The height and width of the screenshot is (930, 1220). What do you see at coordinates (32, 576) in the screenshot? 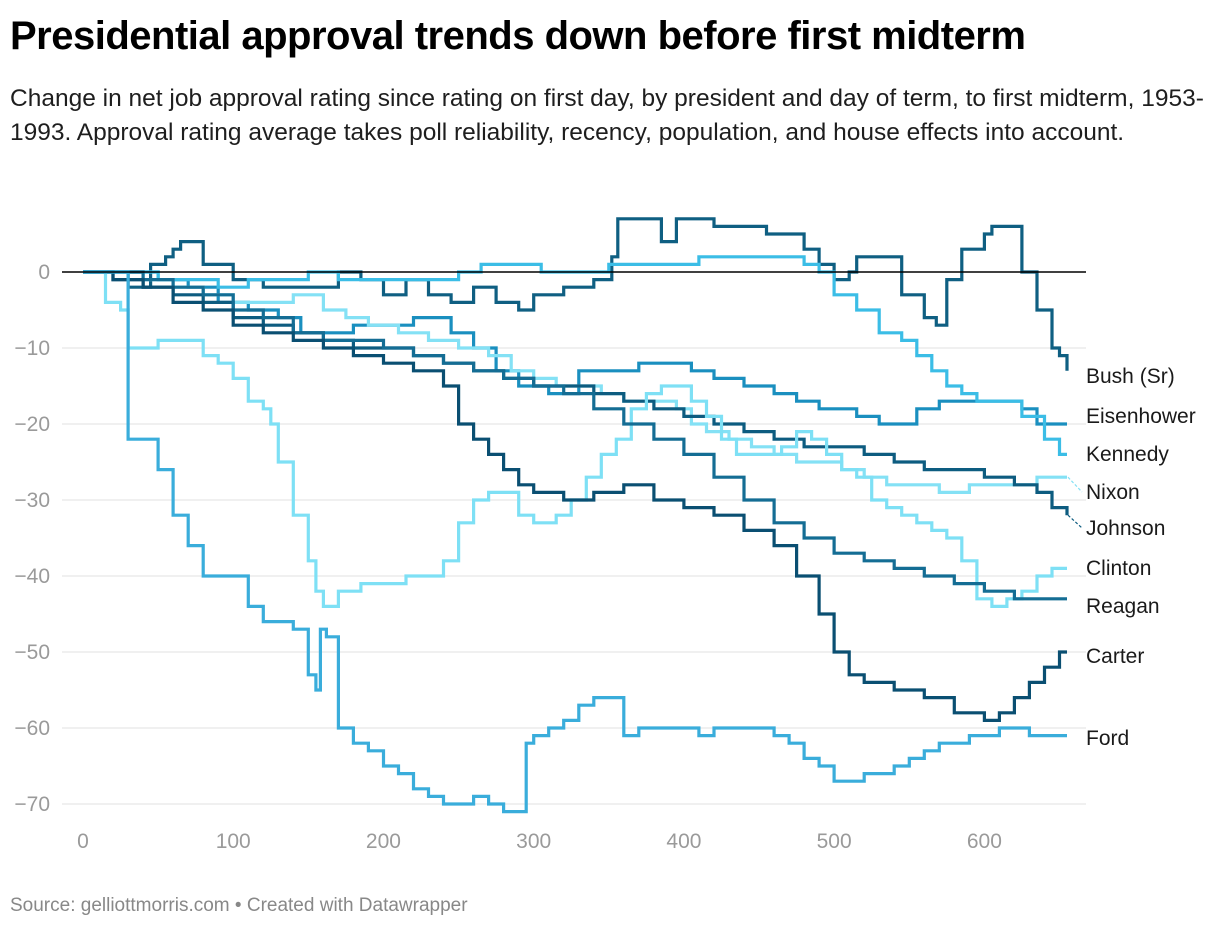
I see `y-tick-label: −40` at bounding box center [32, 576].